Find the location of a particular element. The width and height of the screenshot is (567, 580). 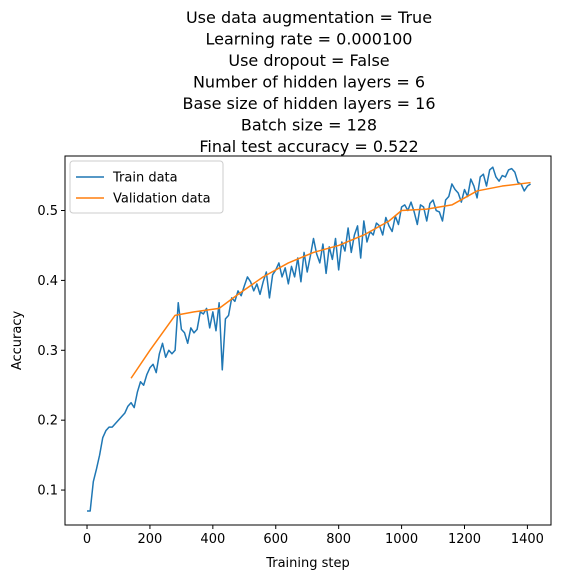

x-tick-label: 1000 is located at coordinates (401, 539).